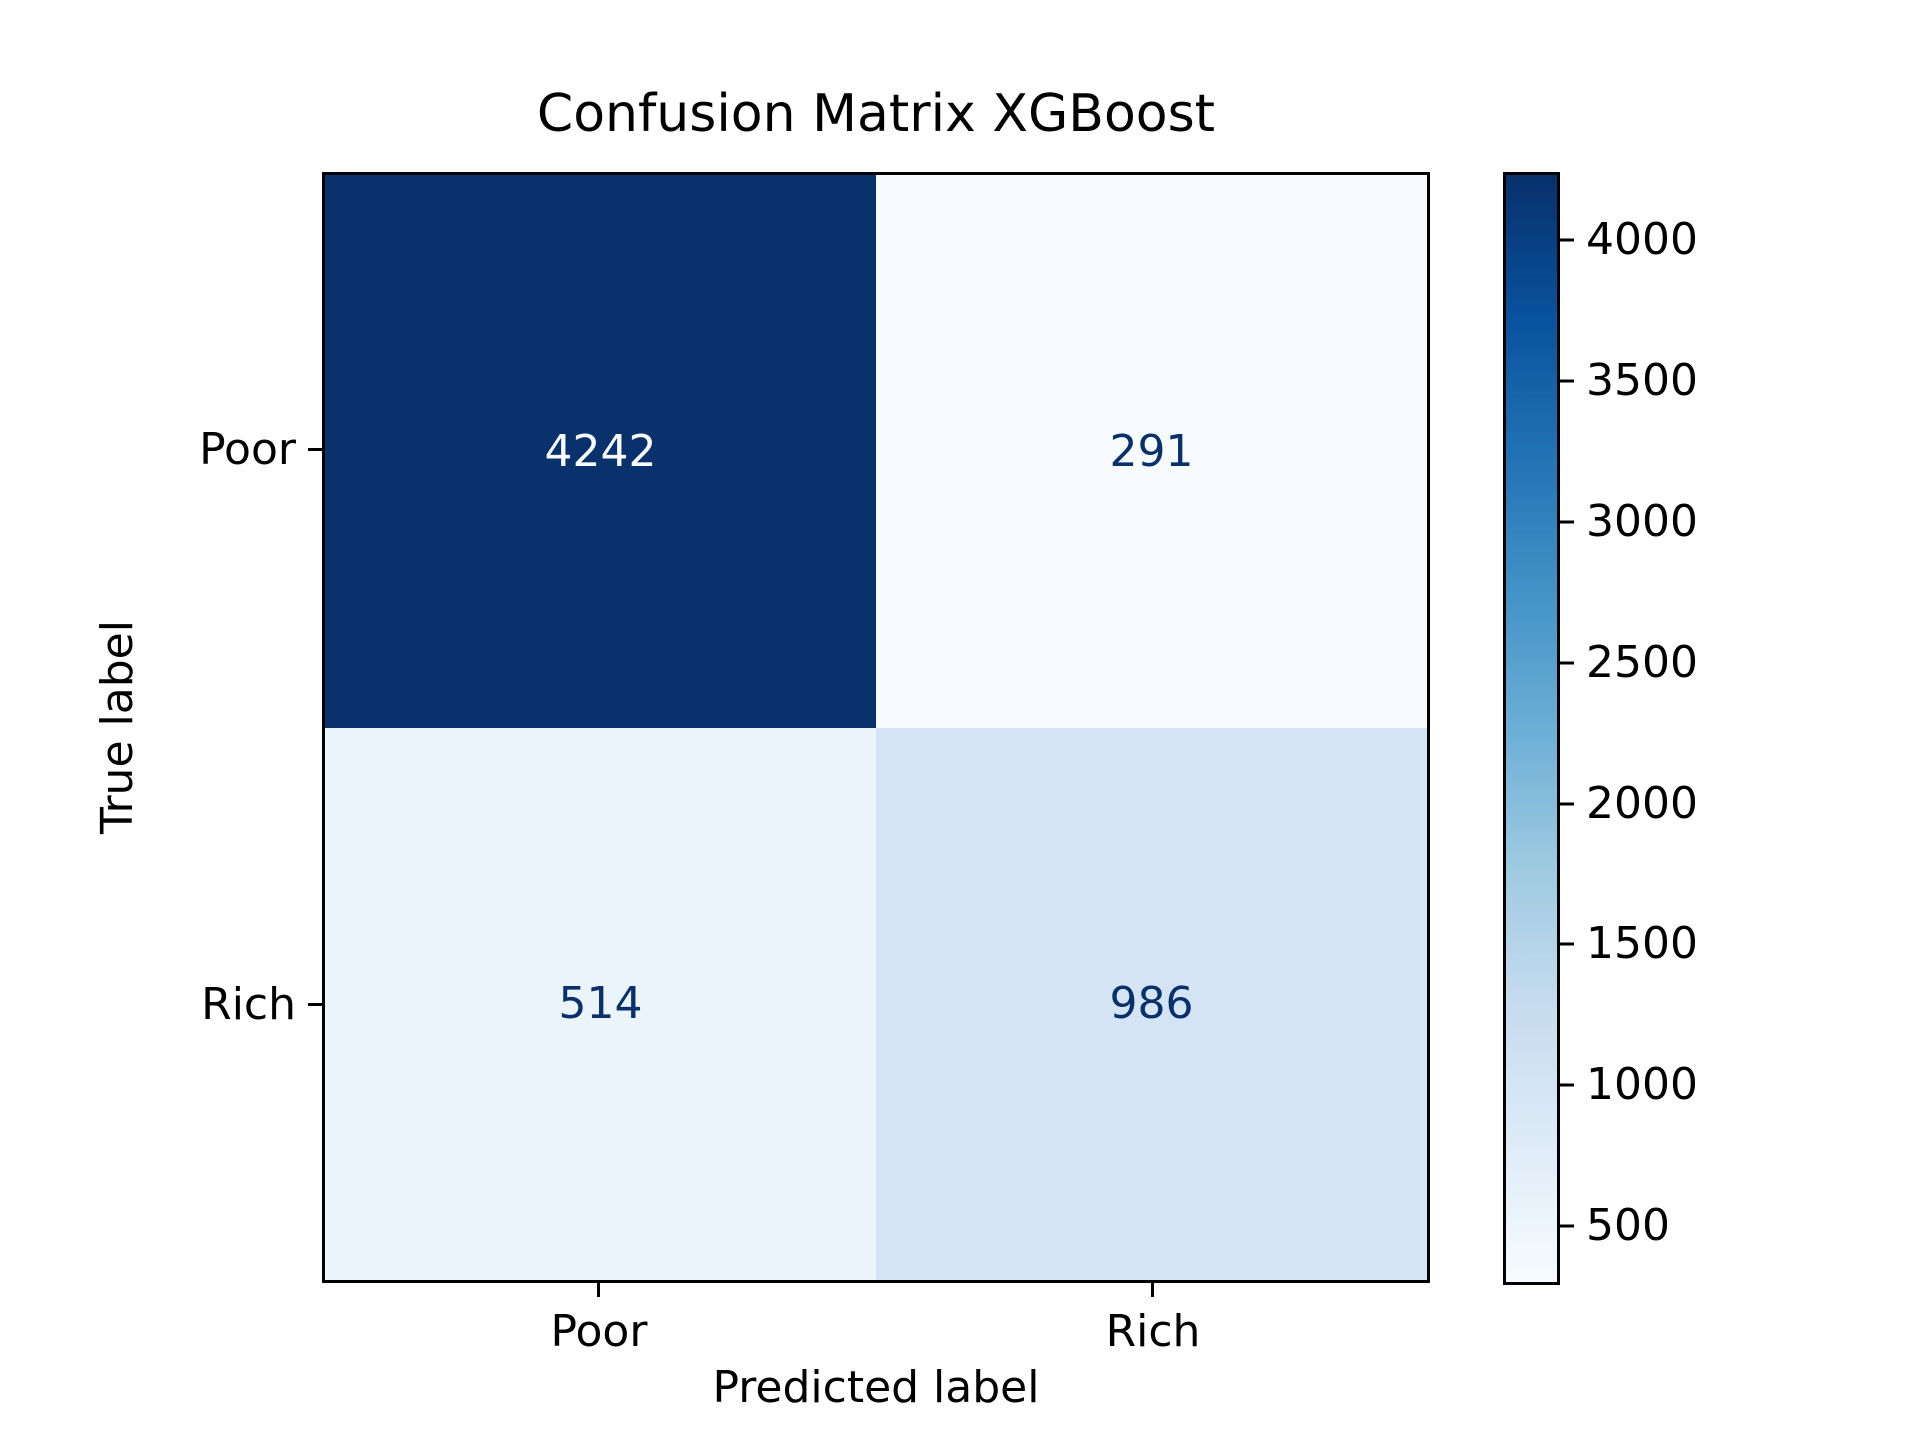 The width and height of the screenshot is (1920, 1440). What do you see at coordinates (1152, 1290) in the screenshot?
I see `xtick-mark-rich` at bounding box center [1152, 1290].